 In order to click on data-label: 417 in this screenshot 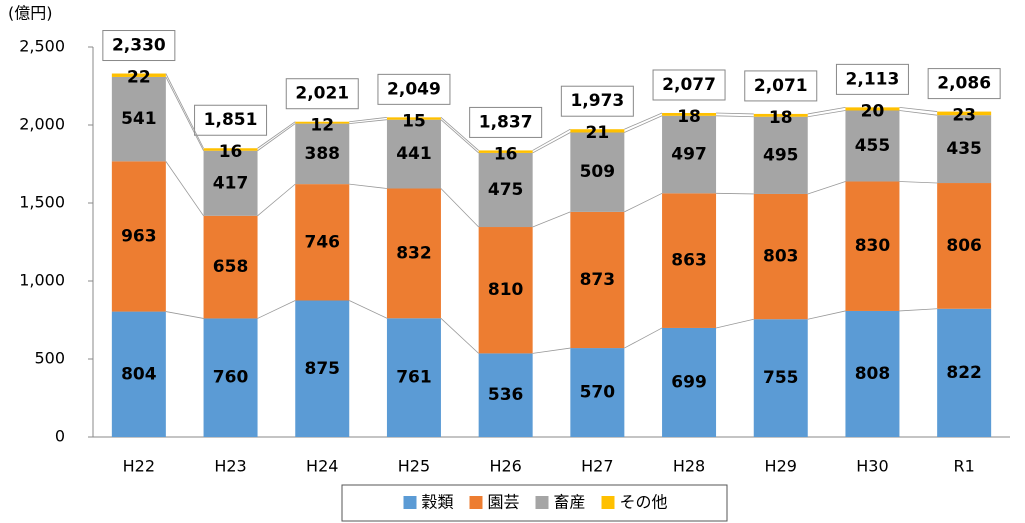, I will do `click(231, 183)`.